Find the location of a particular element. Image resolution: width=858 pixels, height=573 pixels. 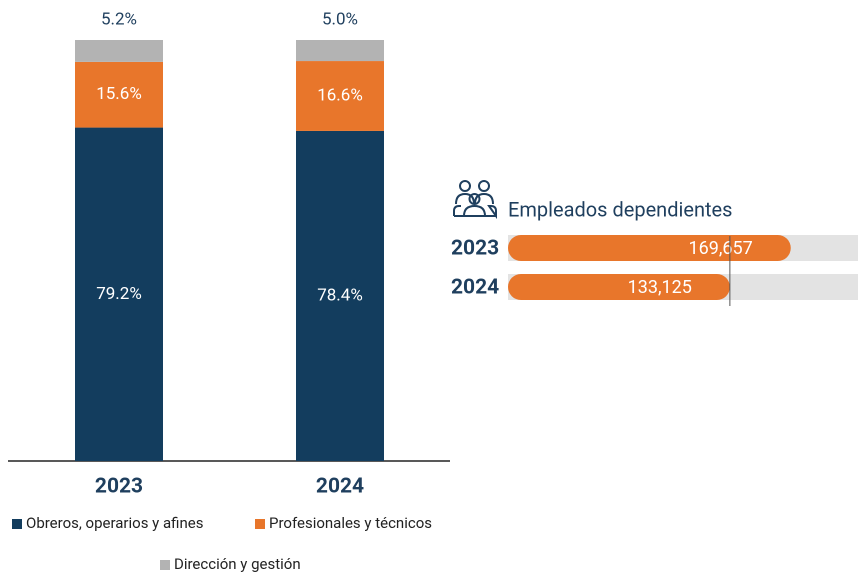

y-tick-label: 2024 is located at coordinates (475, 288).